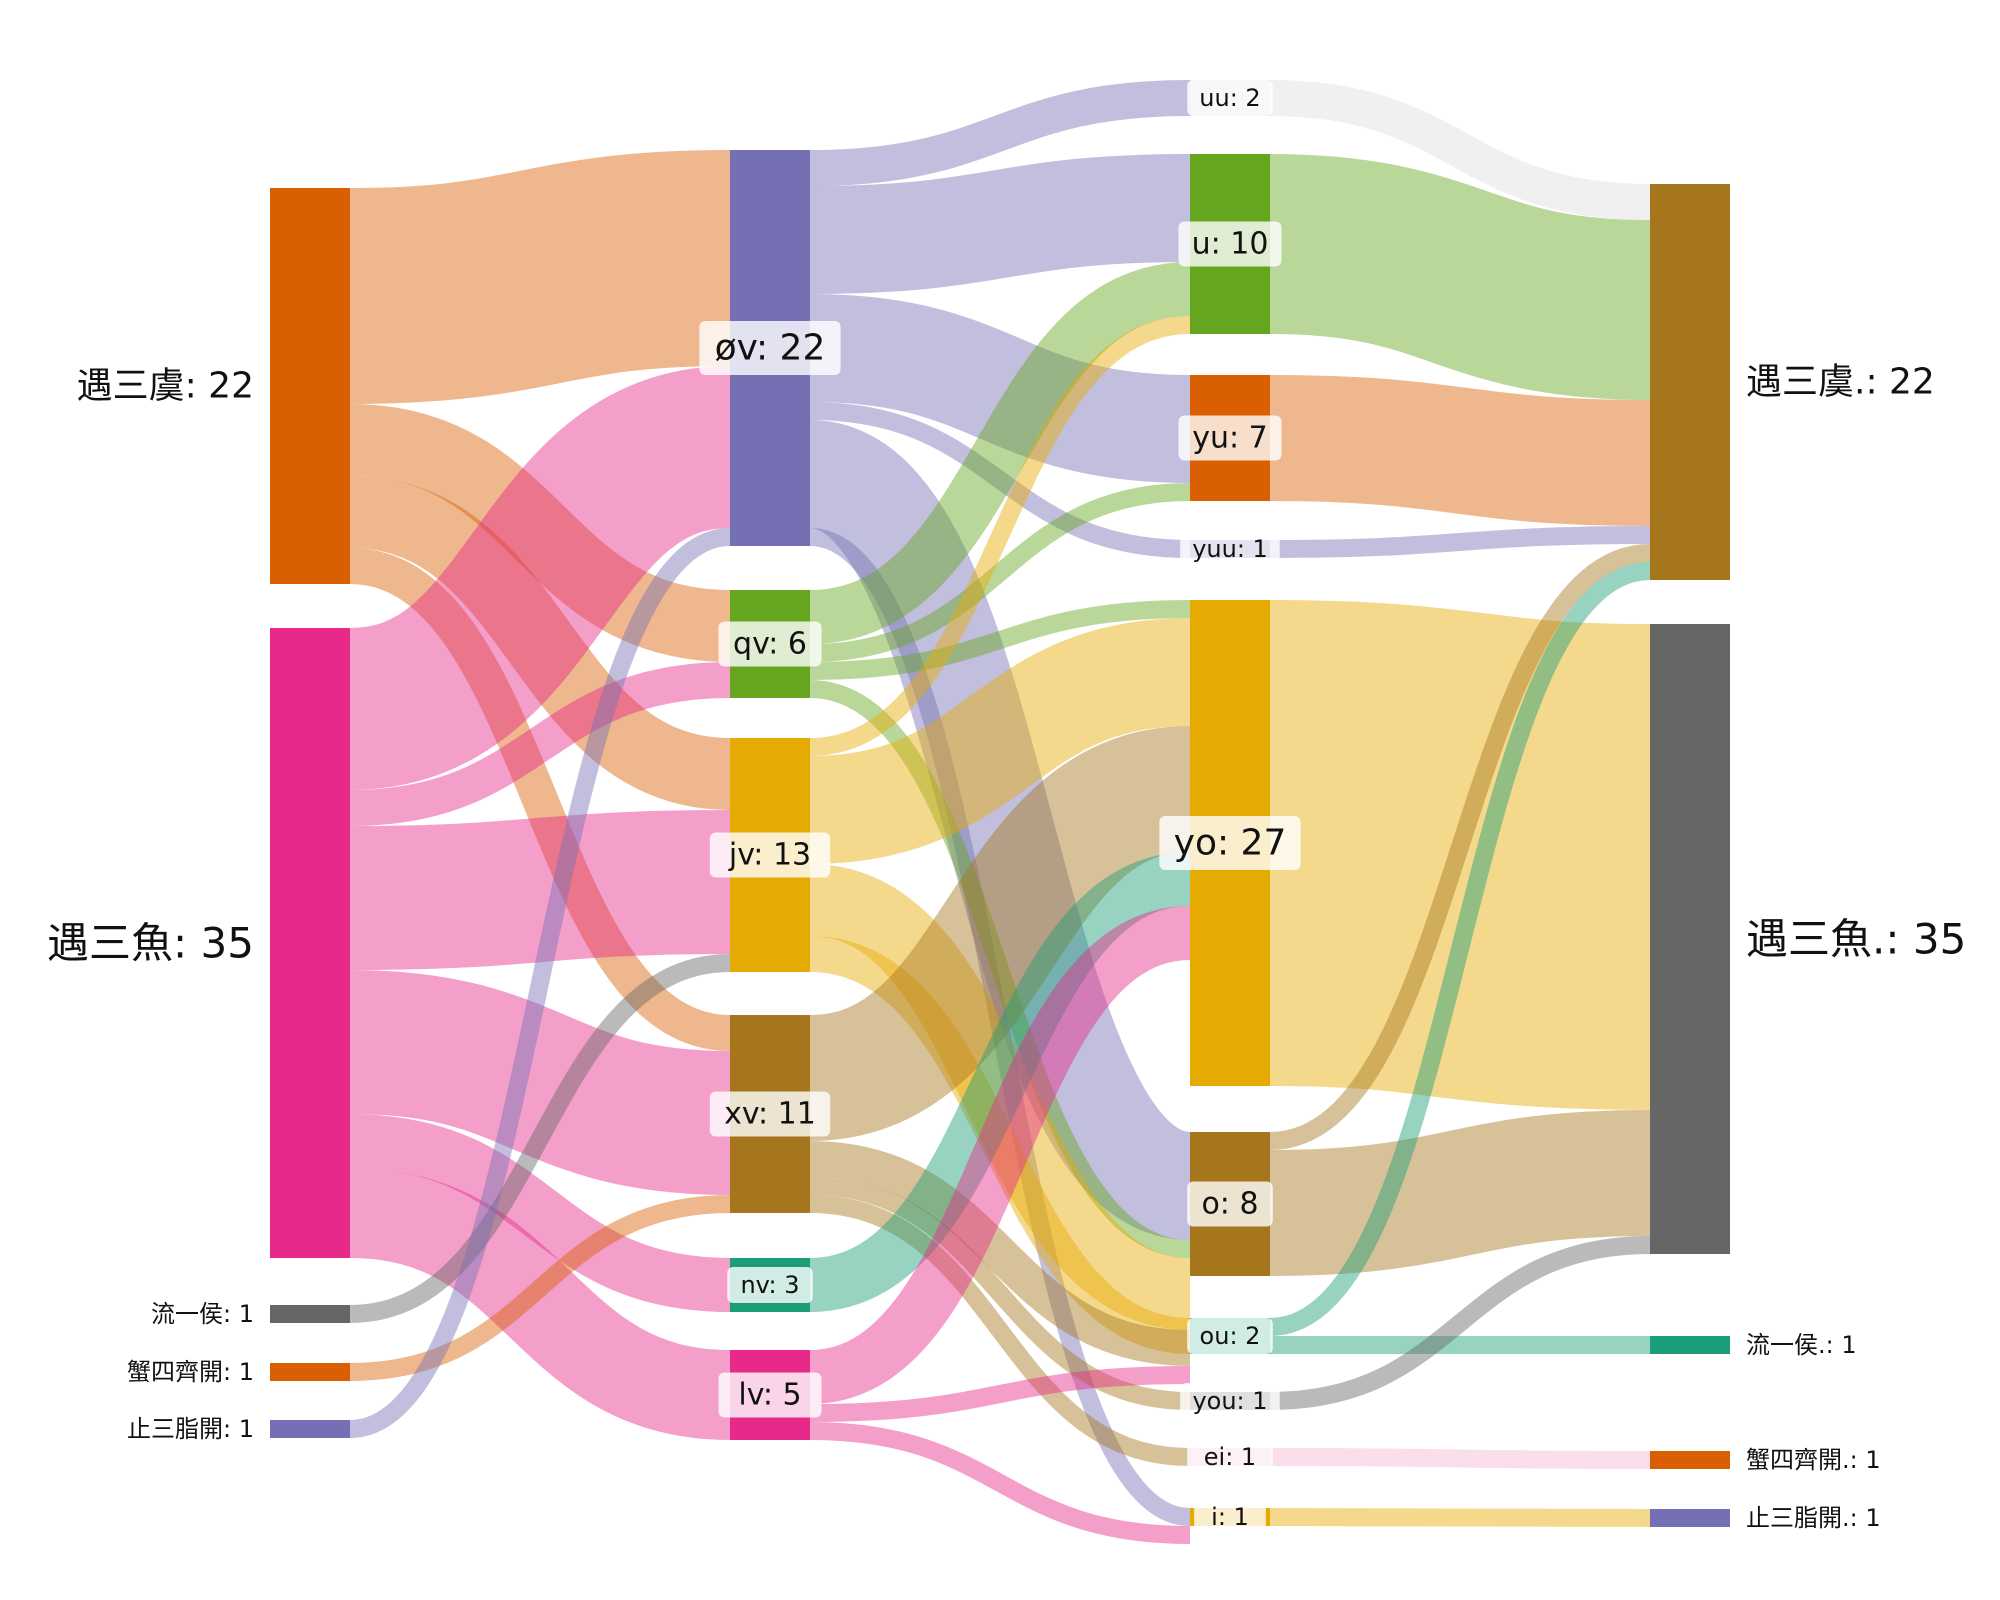 The image size is (2000, 1600). What do you see at coordinates (1000, 572) in the screenshot?
I see `link-M1-F2` at bounding box center [1000, 572].